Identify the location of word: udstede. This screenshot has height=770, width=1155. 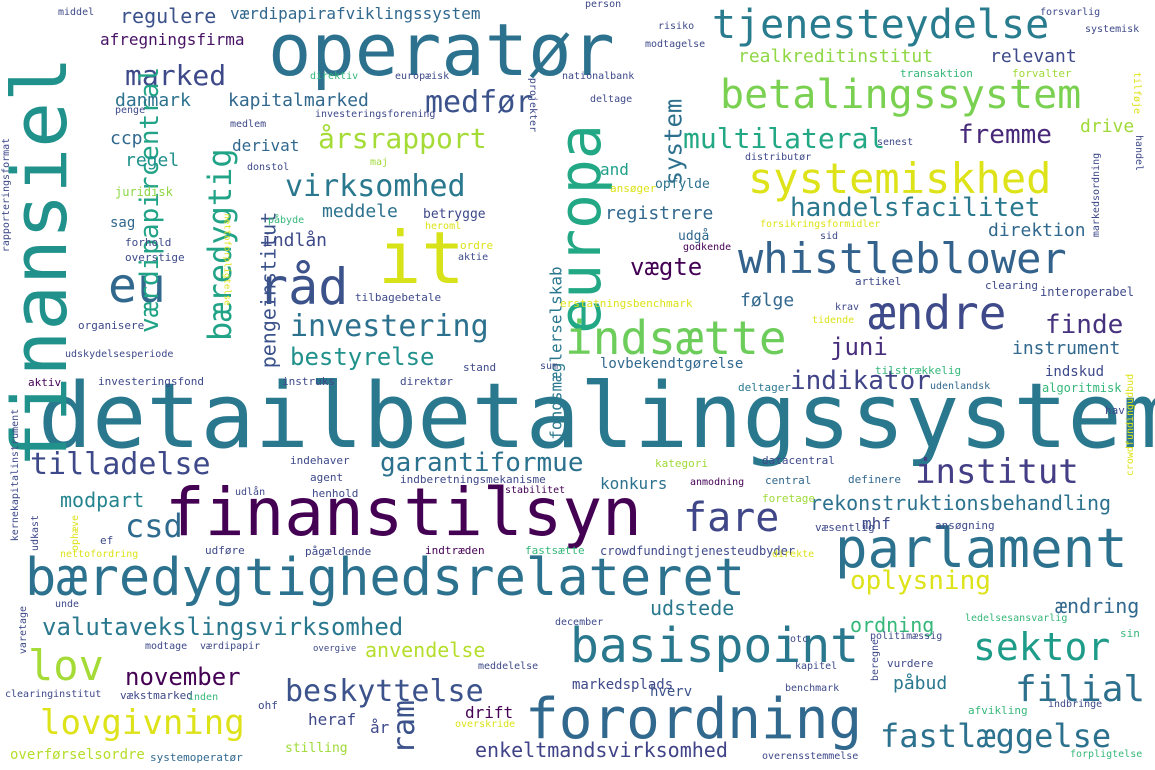
(692, 608).